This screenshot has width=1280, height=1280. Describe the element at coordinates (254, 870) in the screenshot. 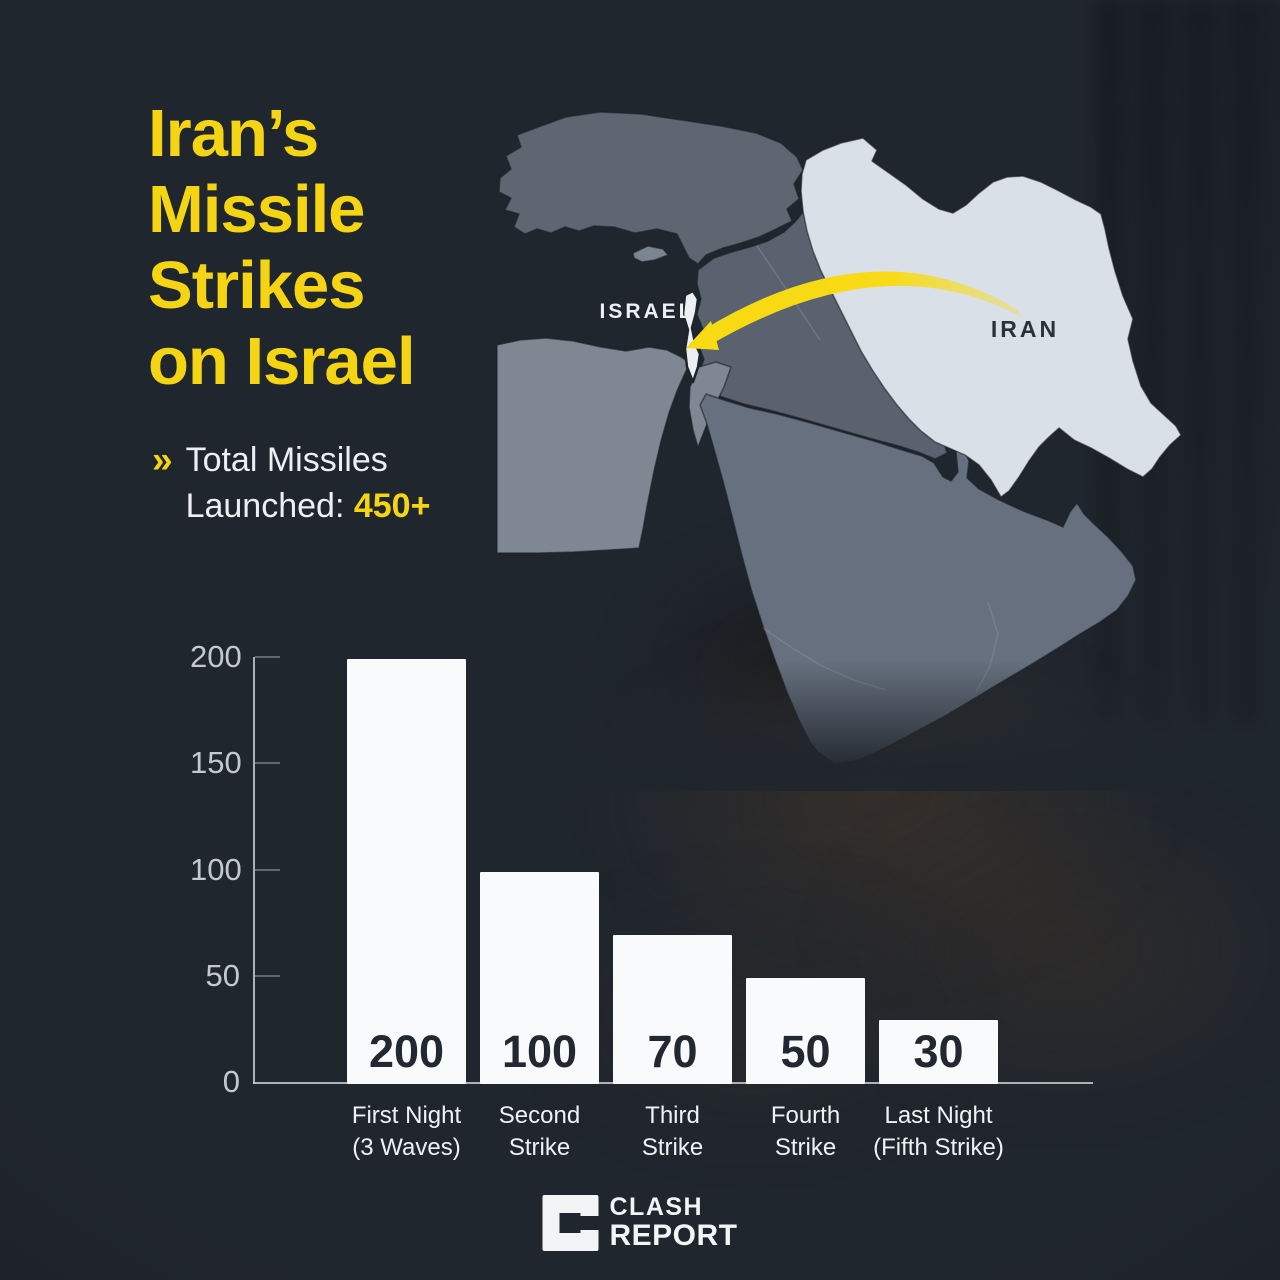

I see `y-axis-line` at that location.